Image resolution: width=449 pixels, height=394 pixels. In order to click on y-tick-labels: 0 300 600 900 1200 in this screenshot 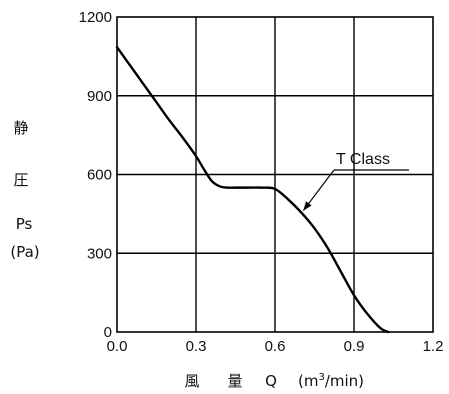, I will do `click(95, 175)`.